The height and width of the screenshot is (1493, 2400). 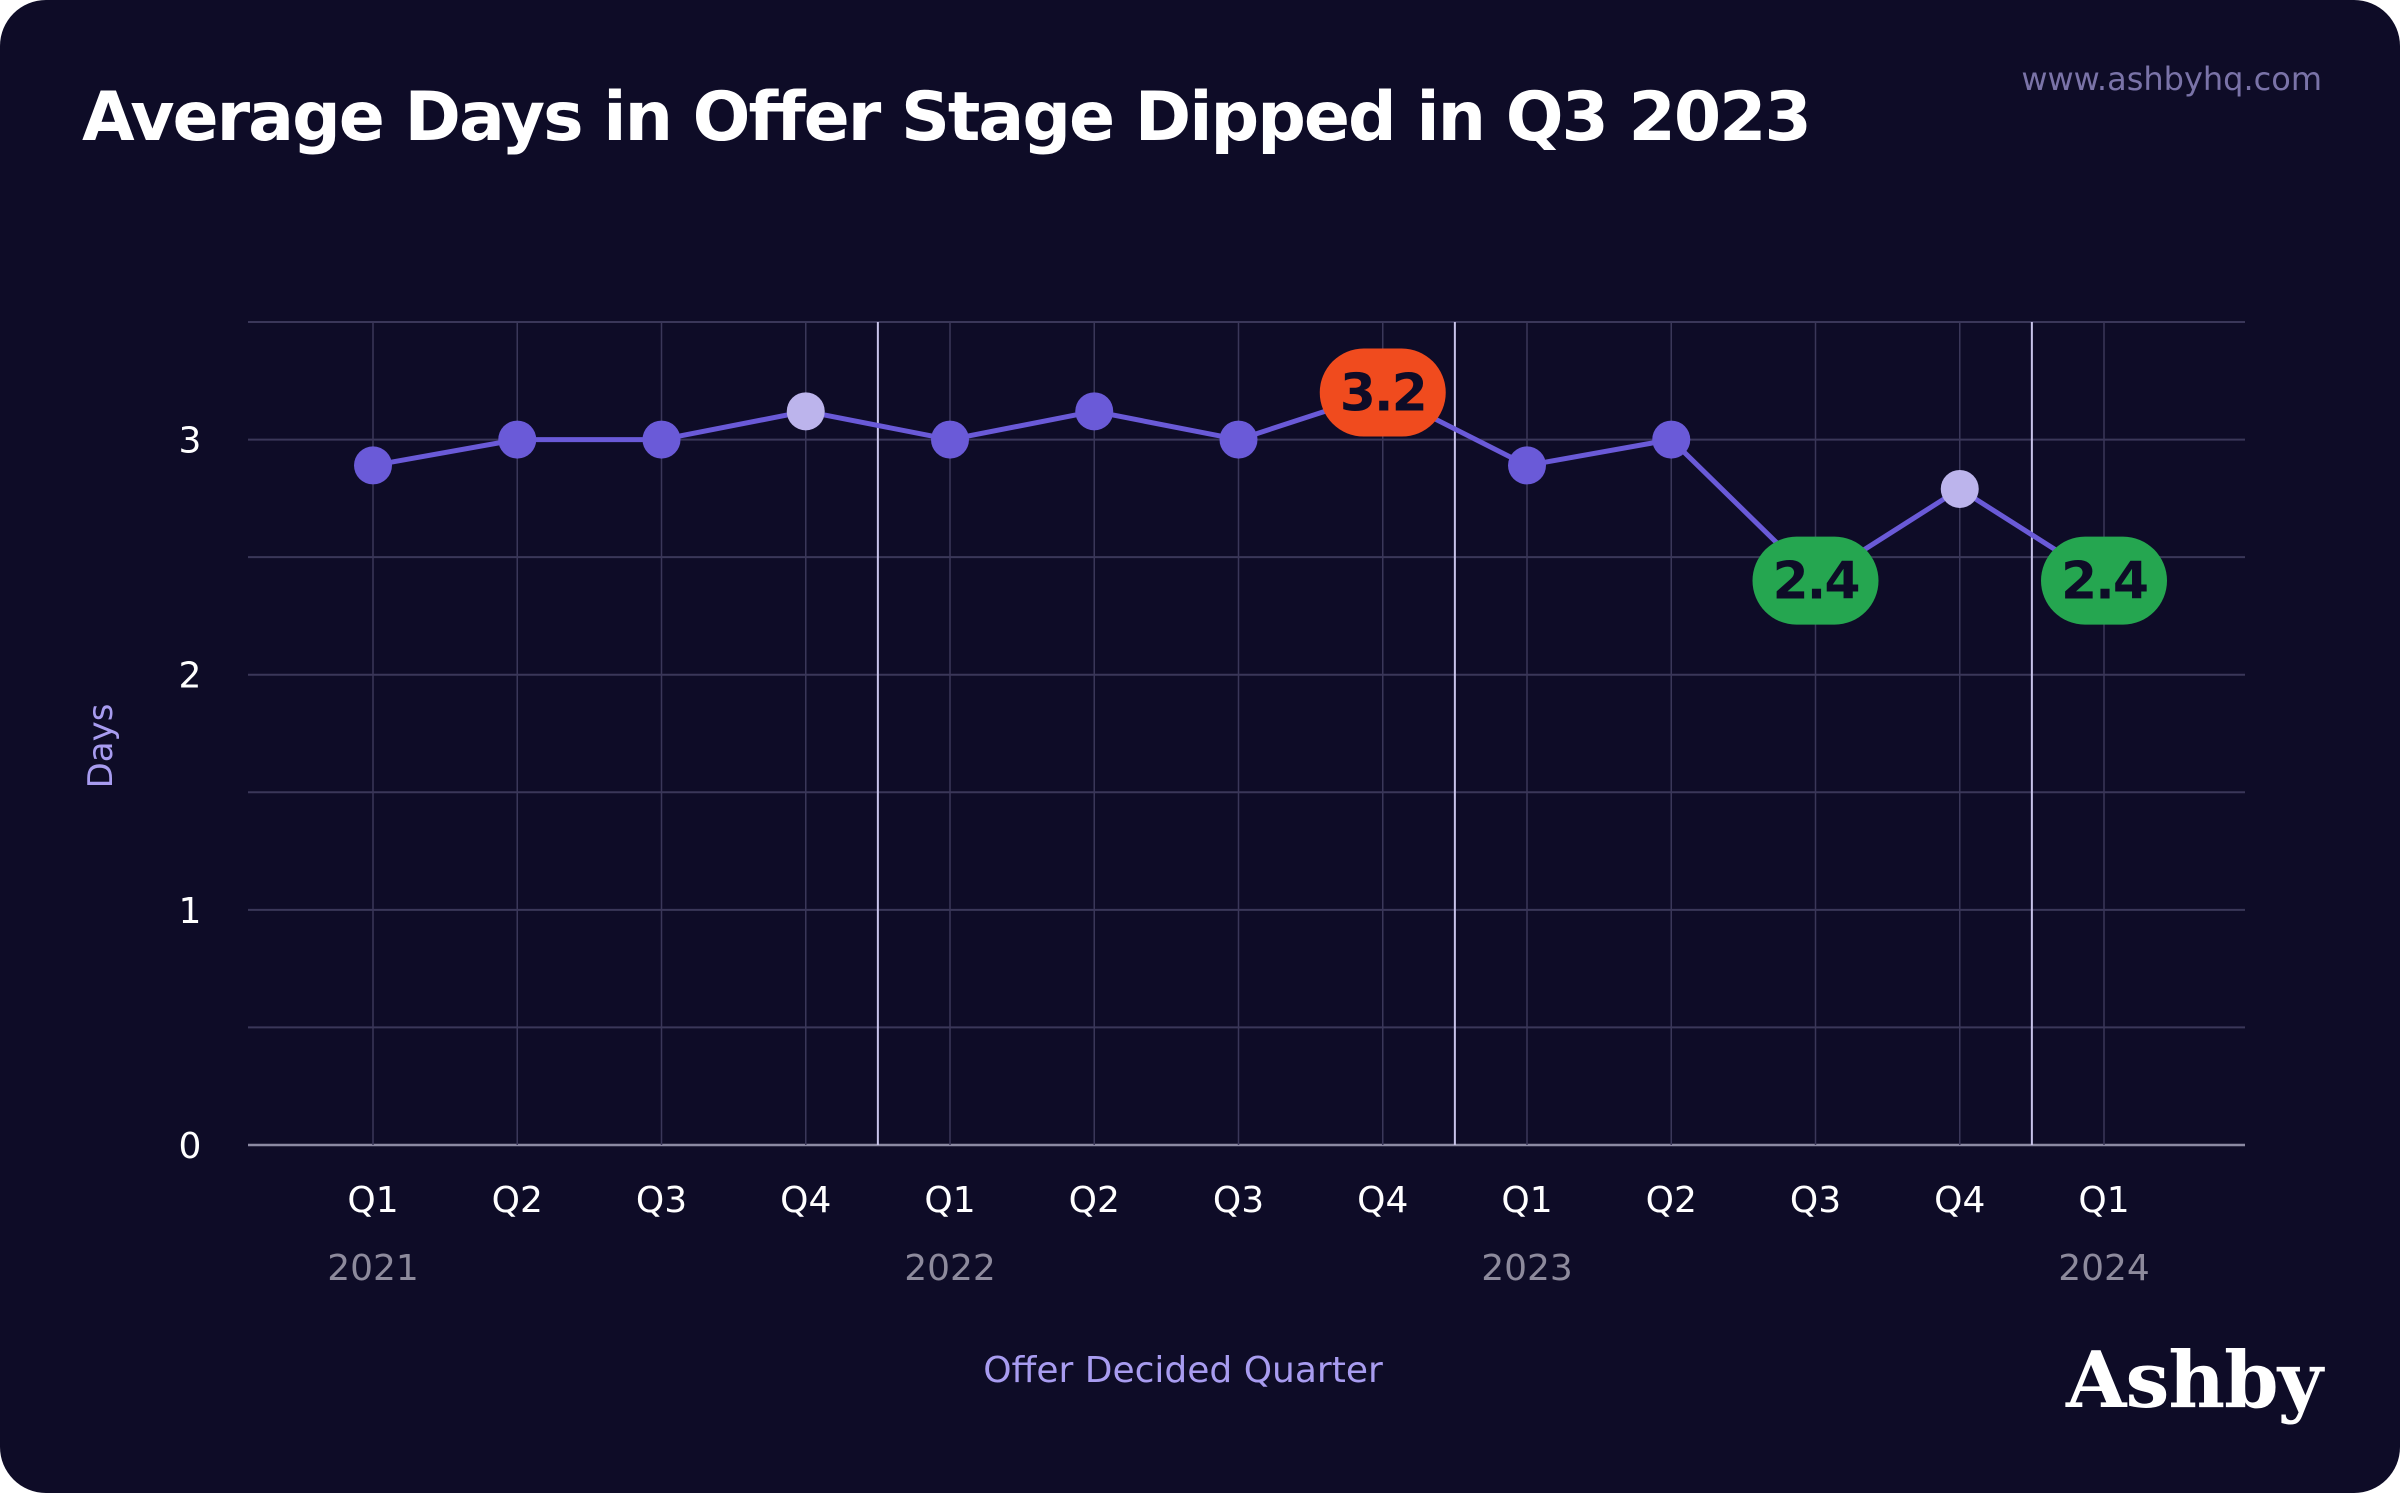 I want to click on data-labels: 3.2 2.4 2.4, so click(x=1743, y=486).